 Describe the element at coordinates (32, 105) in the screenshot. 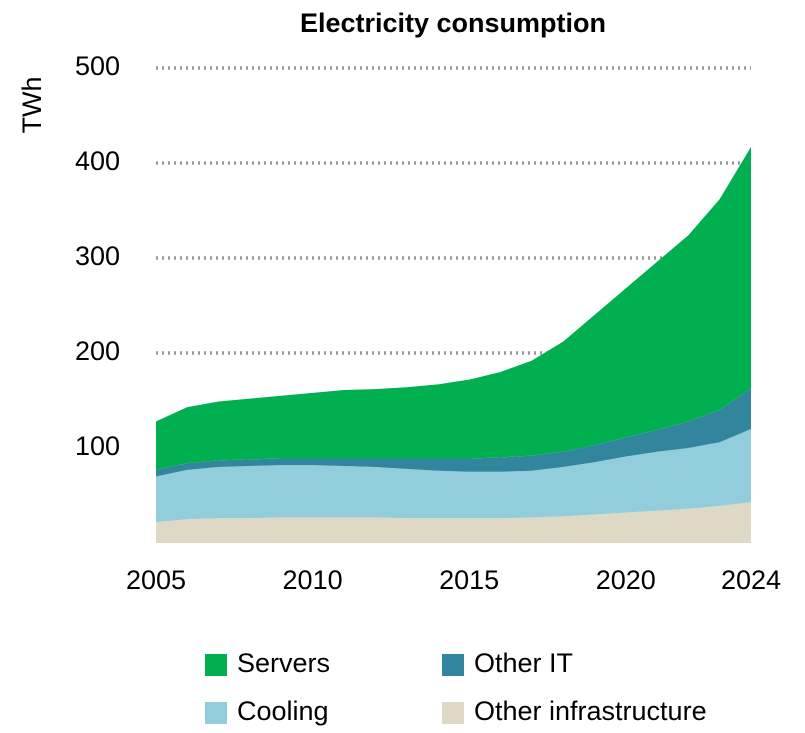

I see `y-axis-label: TWh` at that location.